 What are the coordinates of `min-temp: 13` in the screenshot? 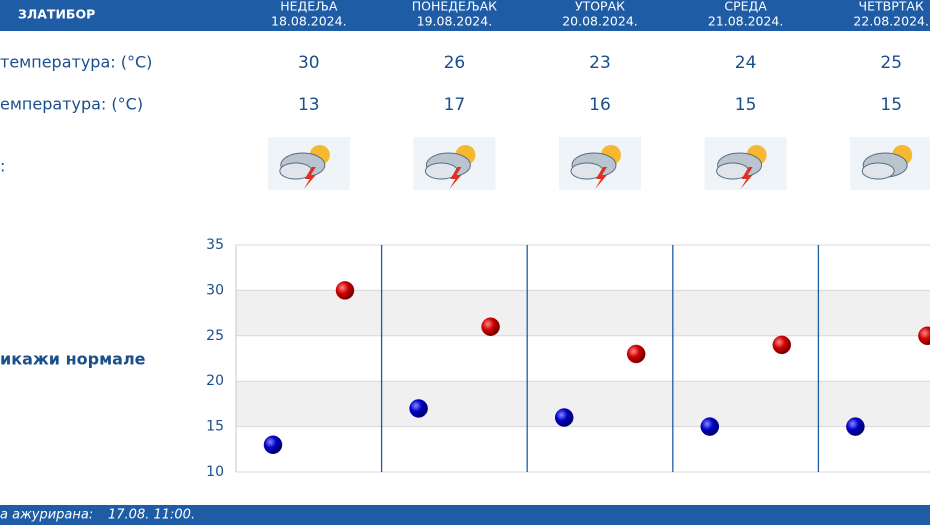 It's located at (309, 105).